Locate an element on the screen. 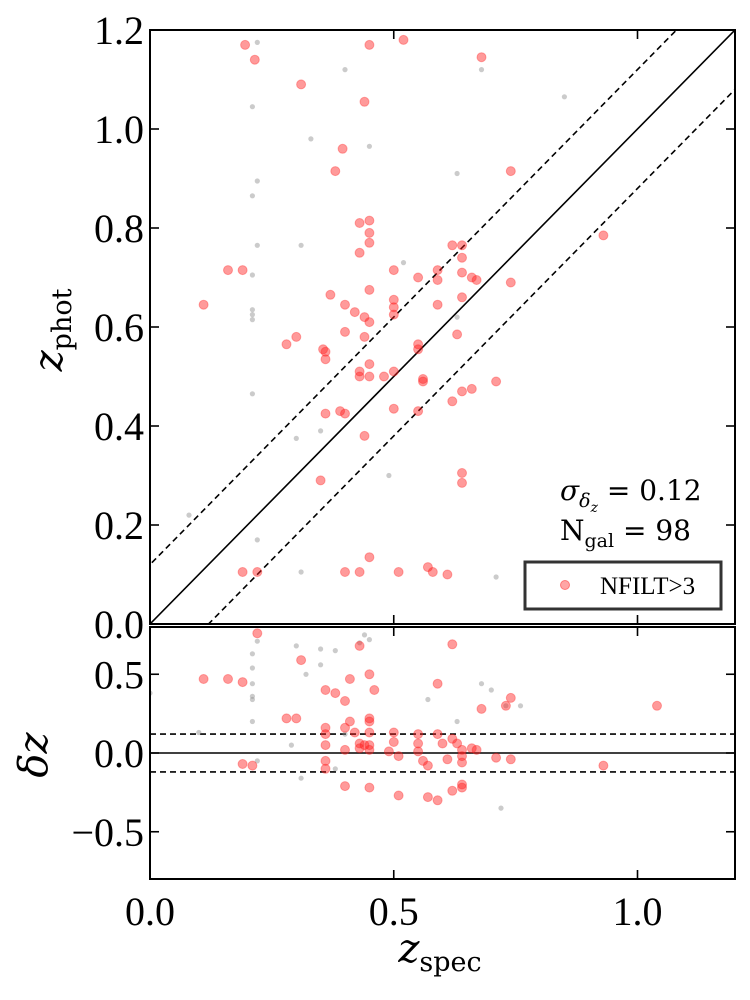 This screenshot has height=1000, width=750. legend: NFILT>3 is located at coordinates (623, 585).